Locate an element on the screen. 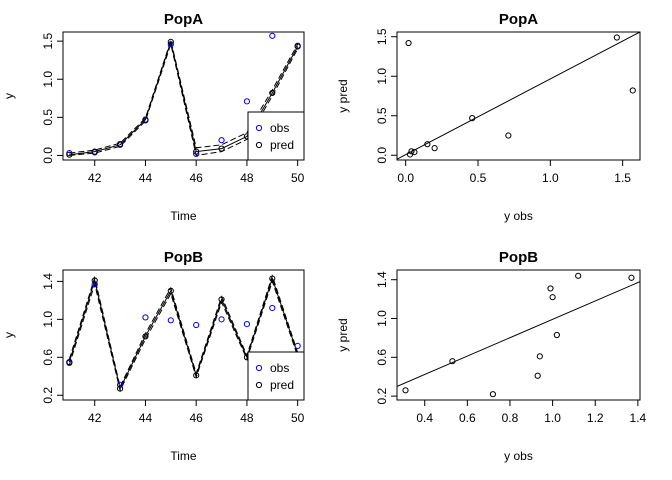 This screenshot has height=480, width=672. x-tick-label: 0.5 is located at coordinates (478, 178).